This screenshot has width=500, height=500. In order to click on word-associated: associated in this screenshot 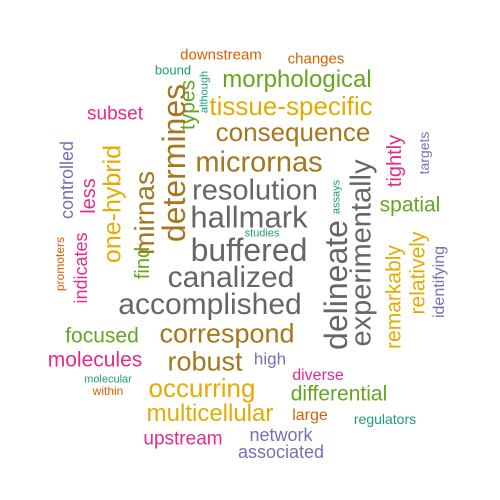, I will do `click(281, 452)`.